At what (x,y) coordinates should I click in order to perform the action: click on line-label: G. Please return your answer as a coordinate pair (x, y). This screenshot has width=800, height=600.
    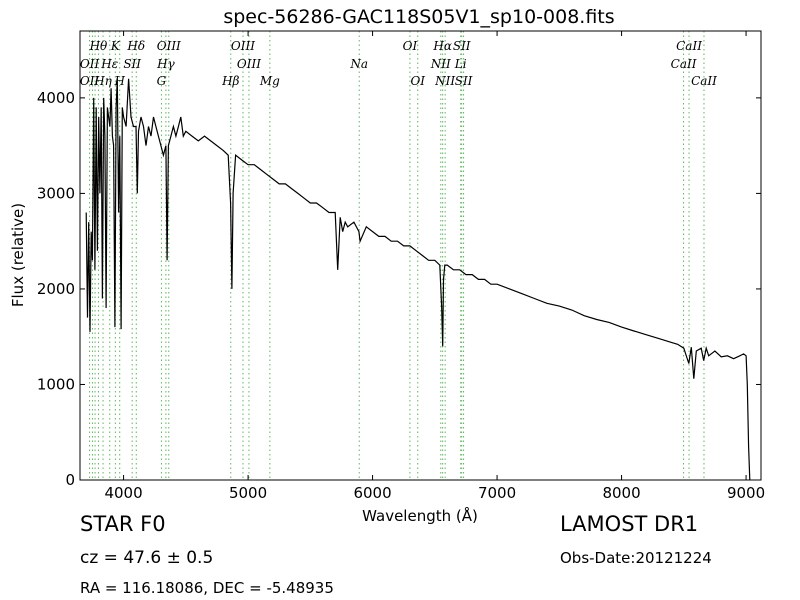
    Looking at the image, I should click on (162, 81).